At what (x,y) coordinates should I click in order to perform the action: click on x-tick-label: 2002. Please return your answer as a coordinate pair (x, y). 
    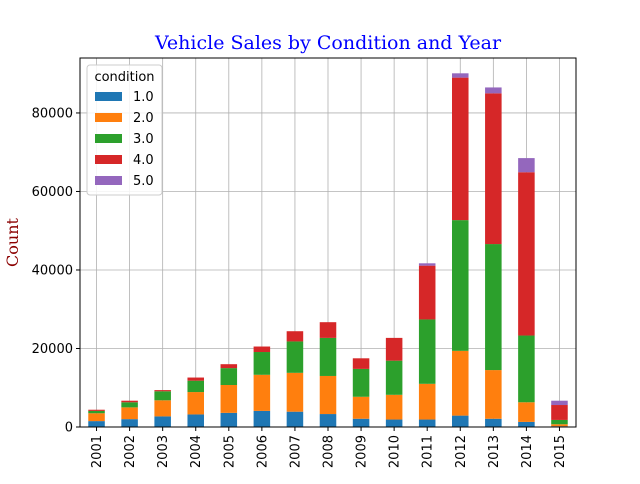
    Looking at the image, I should click on (130, 451).